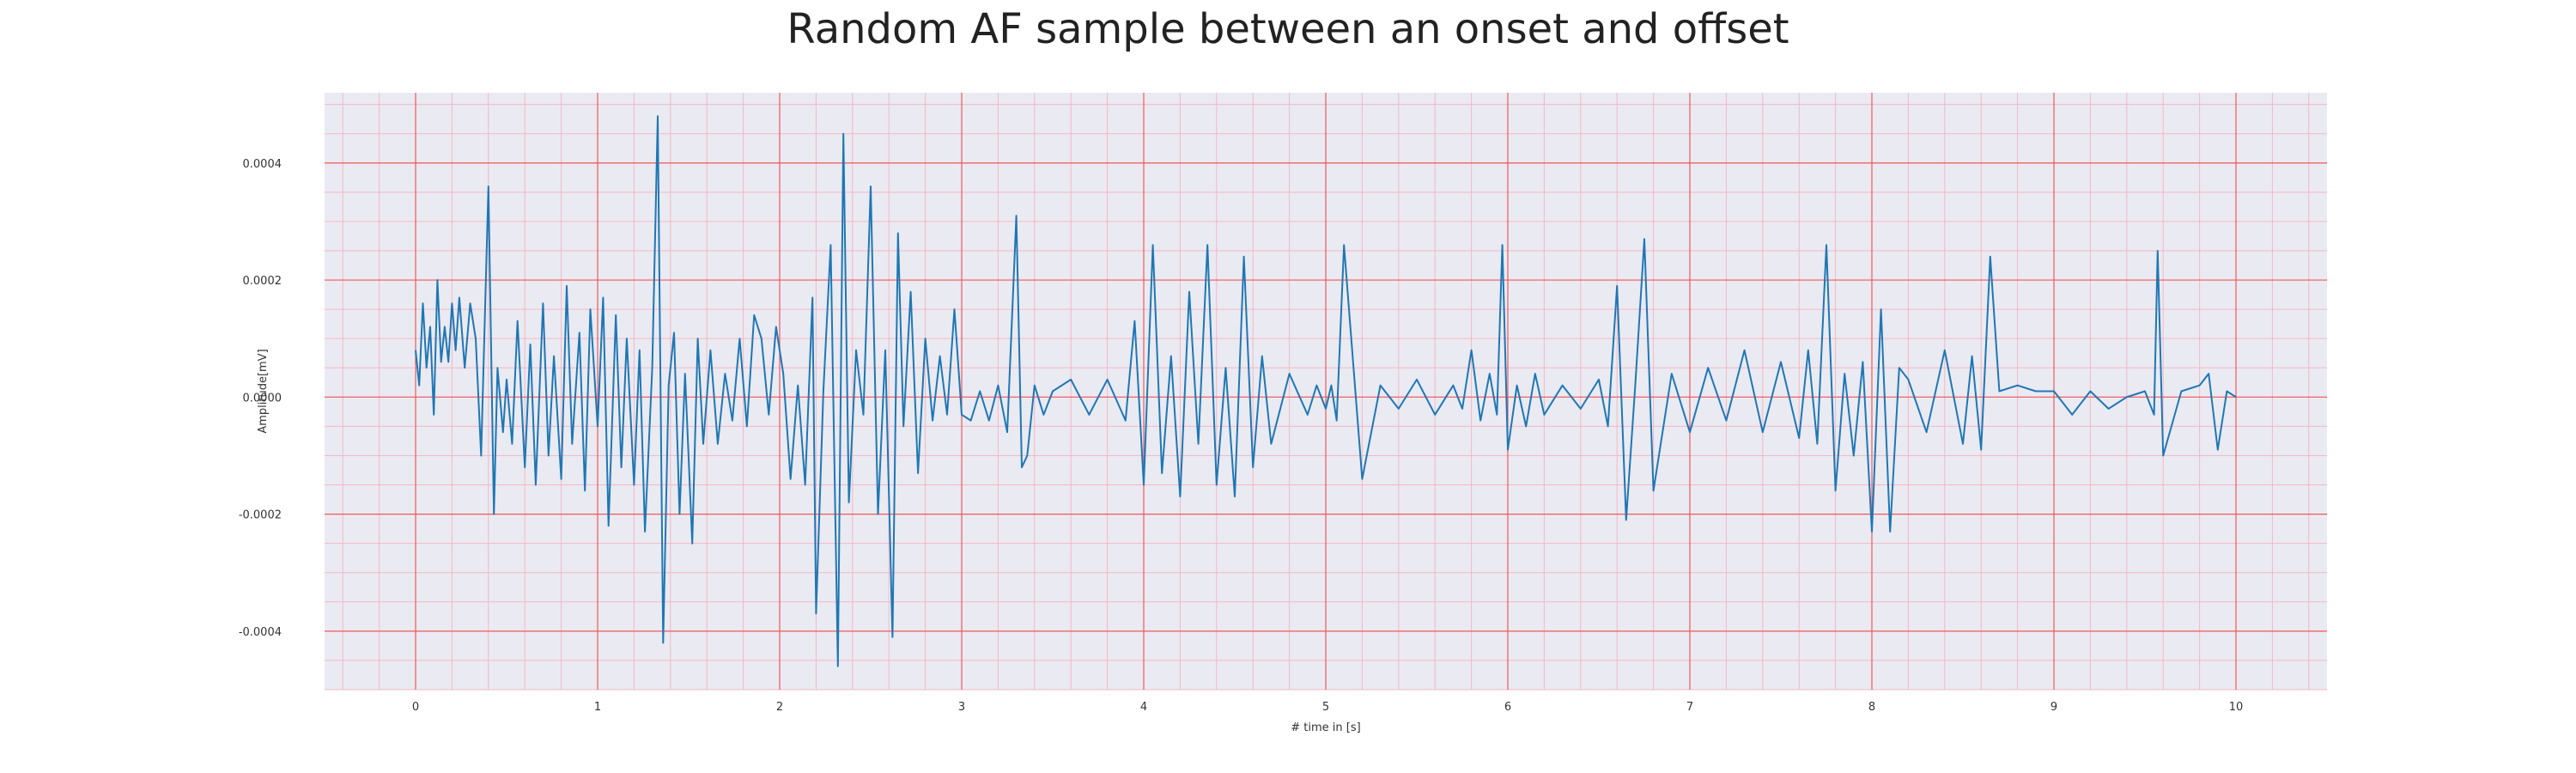  Describe the element at coordinates (263, 281) in the screenshot. I see `y-tick-label: 0.0002` at that location.